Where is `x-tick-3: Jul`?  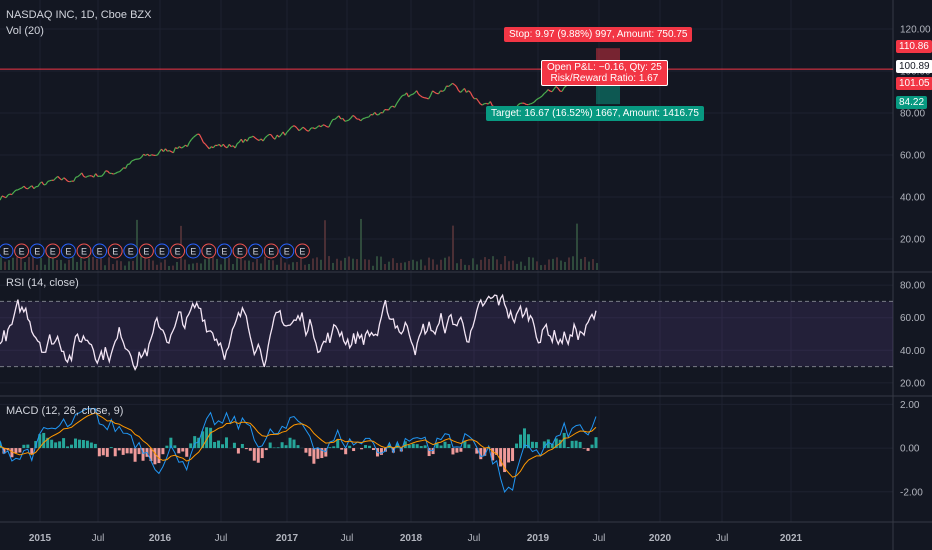 x-tick-3: Jul is located at coordinates (221, 538).